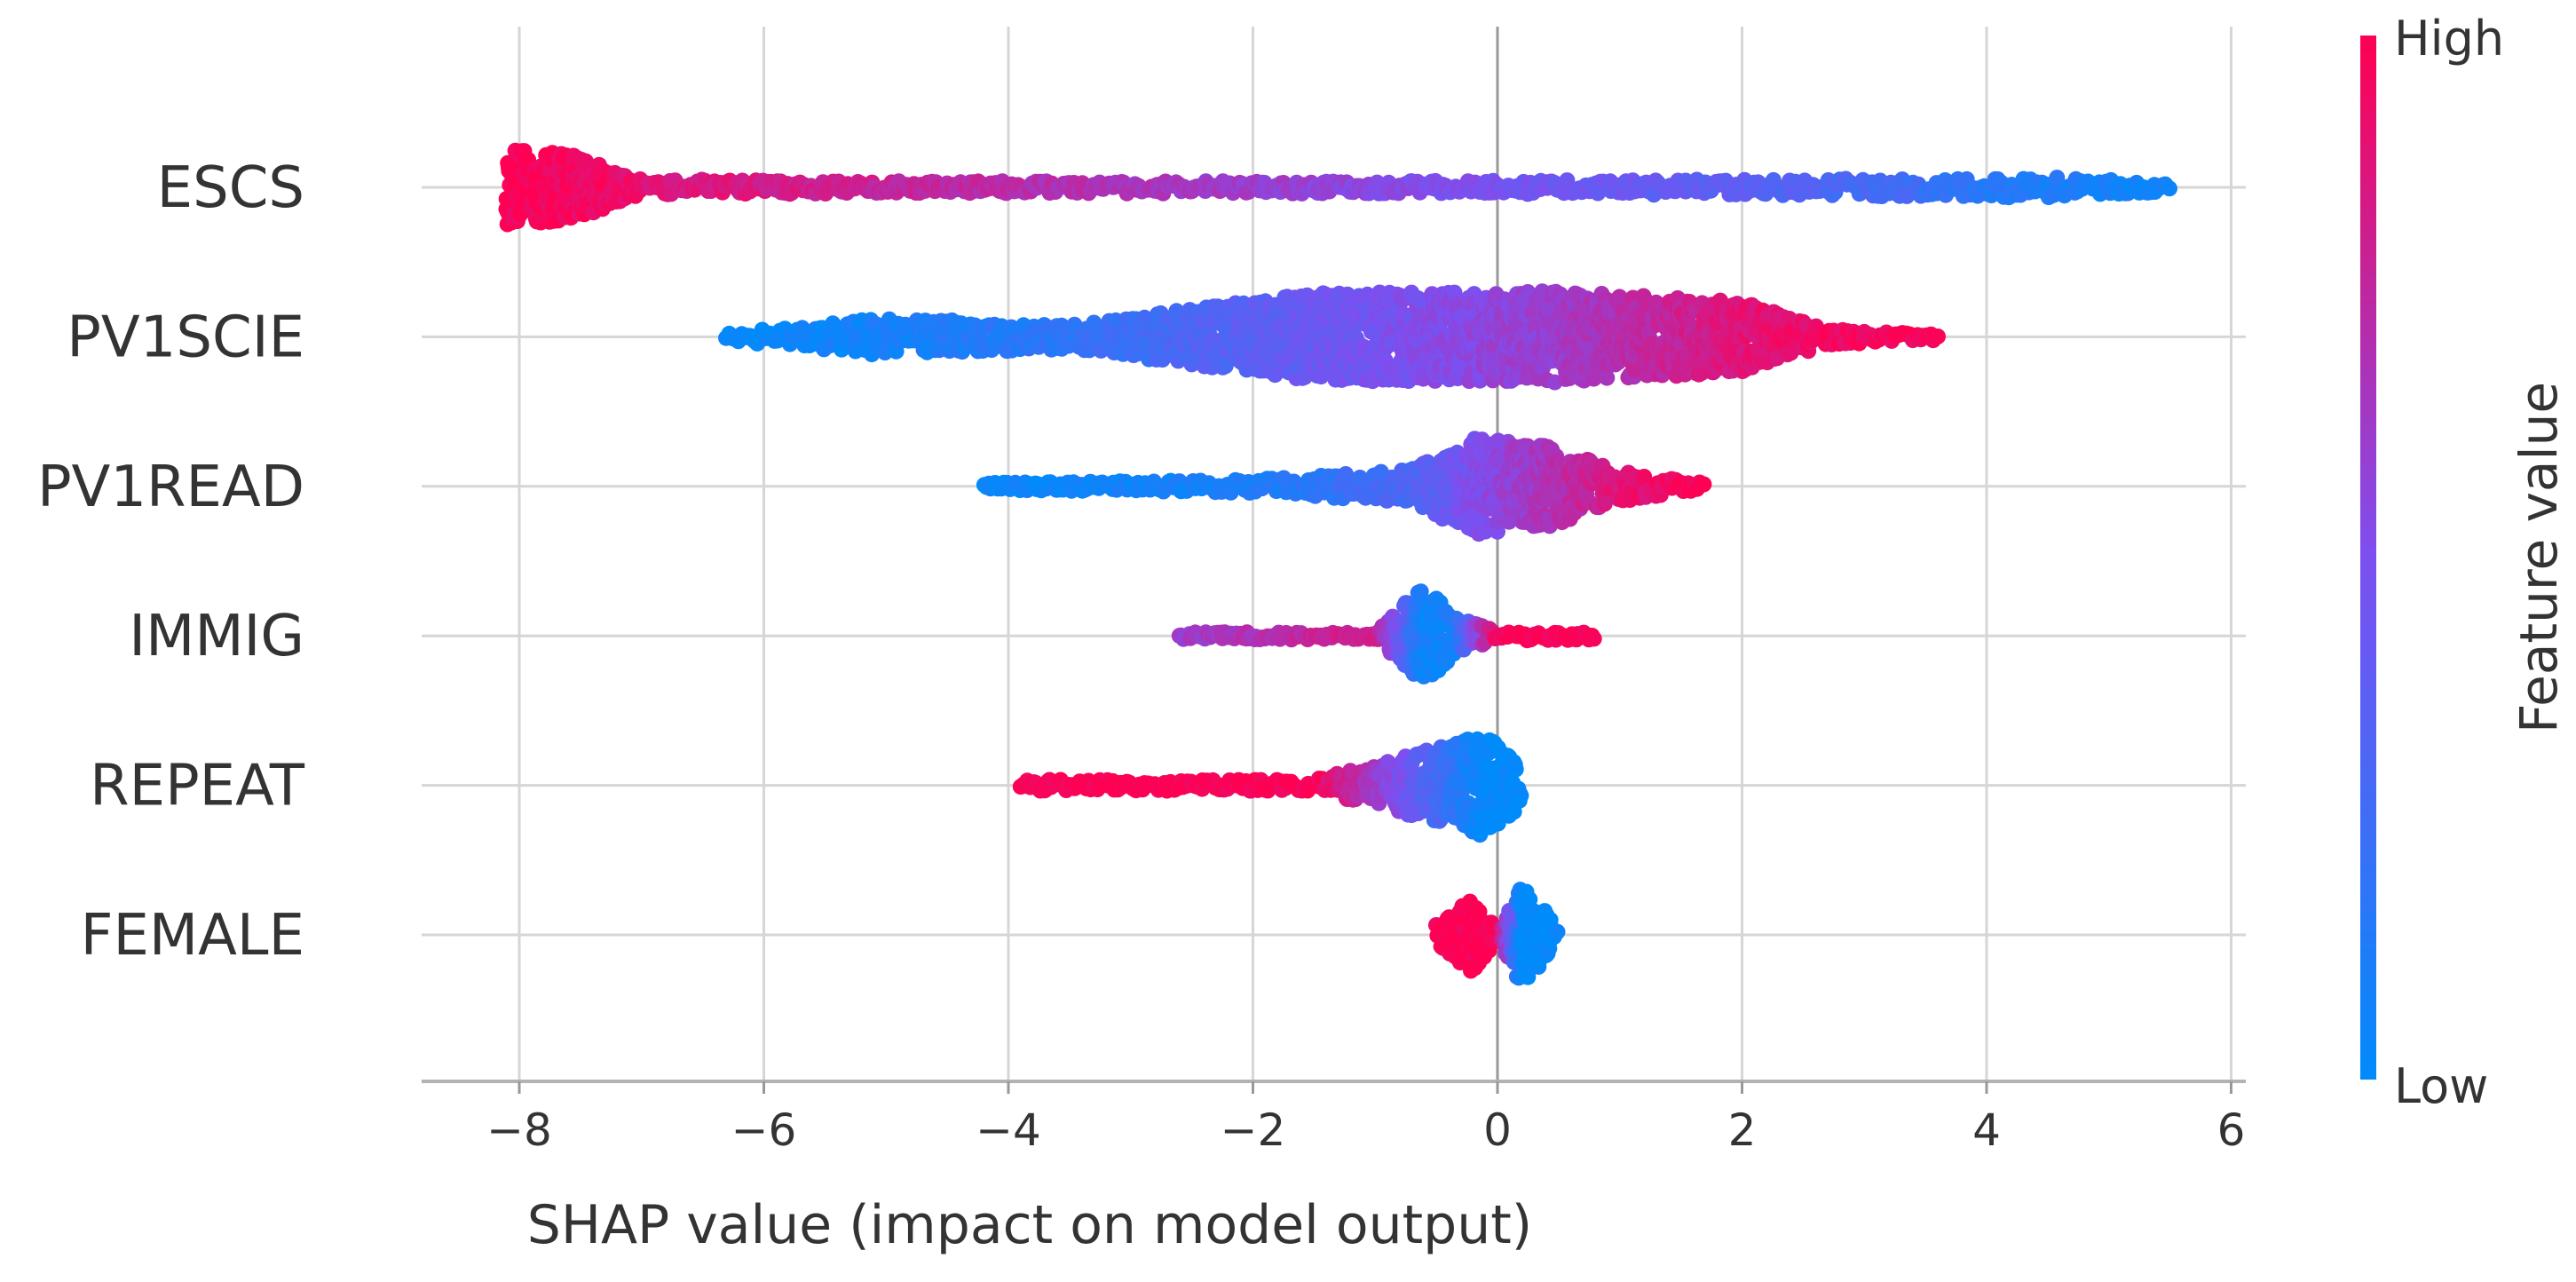 This screenshot has width=2576, height=1282. I want to click on x-tick-label: −2, so click(1253, 1130).